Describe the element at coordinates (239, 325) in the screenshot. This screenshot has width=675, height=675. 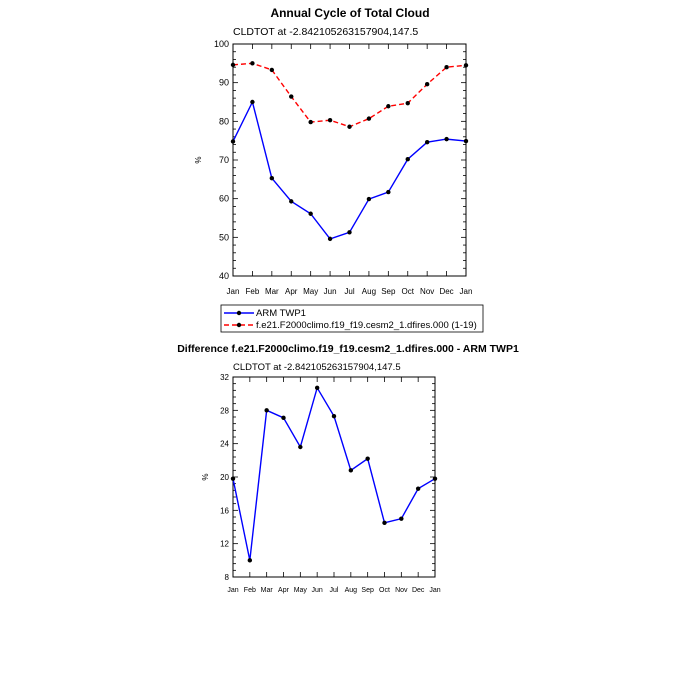
I see `legend-marker-model` at that location.